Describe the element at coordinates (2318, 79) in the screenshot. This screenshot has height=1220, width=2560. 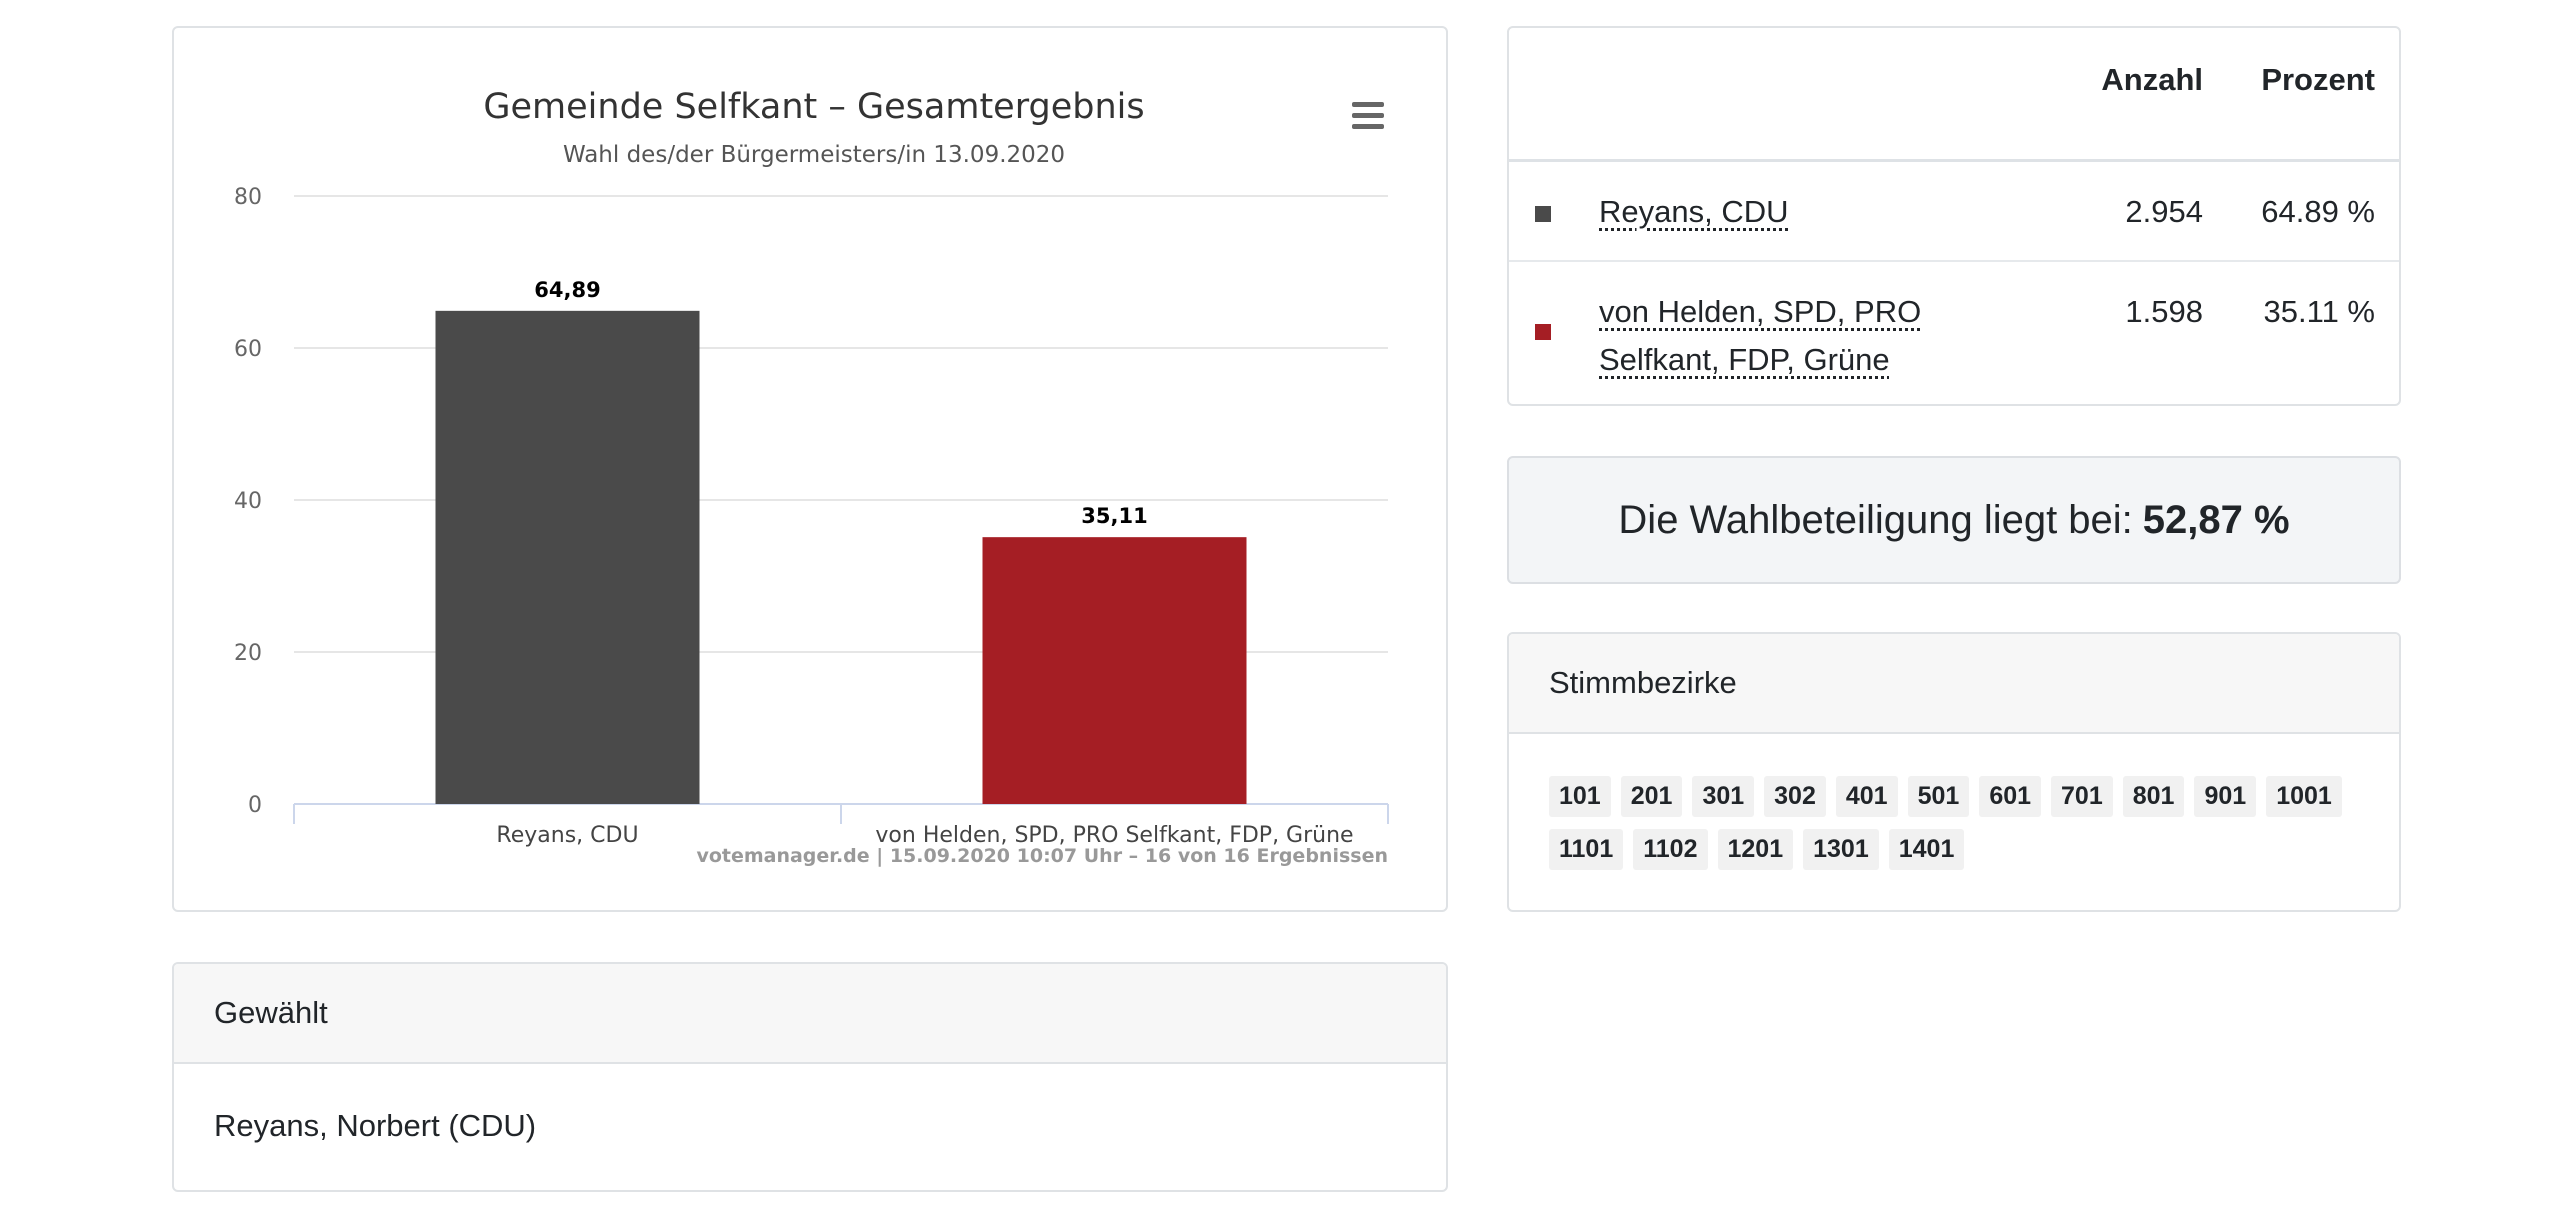
I see `header-percent: Prozent` at that location.